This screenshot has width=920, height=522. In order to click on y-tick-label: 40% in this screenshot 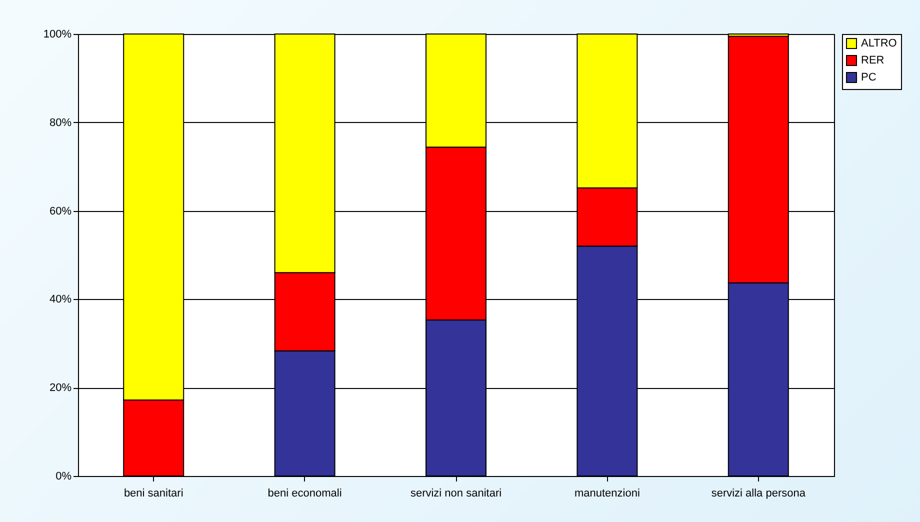, I will do `click(60, 300)`.